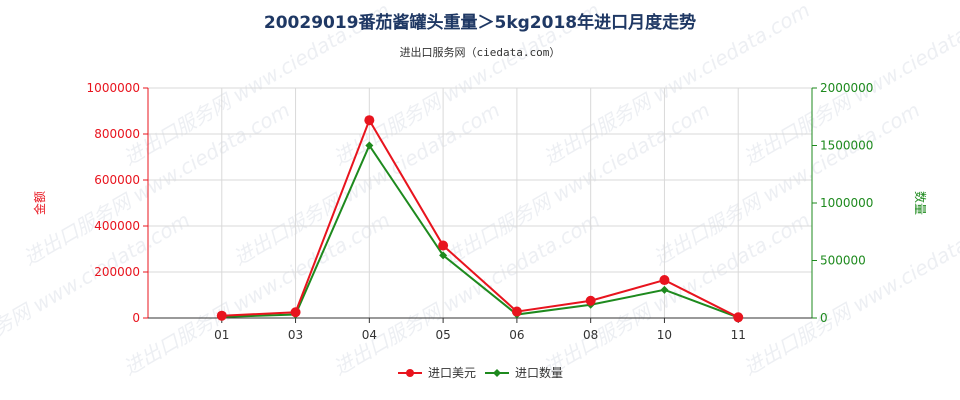 Image resolution: width=960 pixels, height=400 pixels. I want to click on legend-item: 进口美元, so click(437, 373).